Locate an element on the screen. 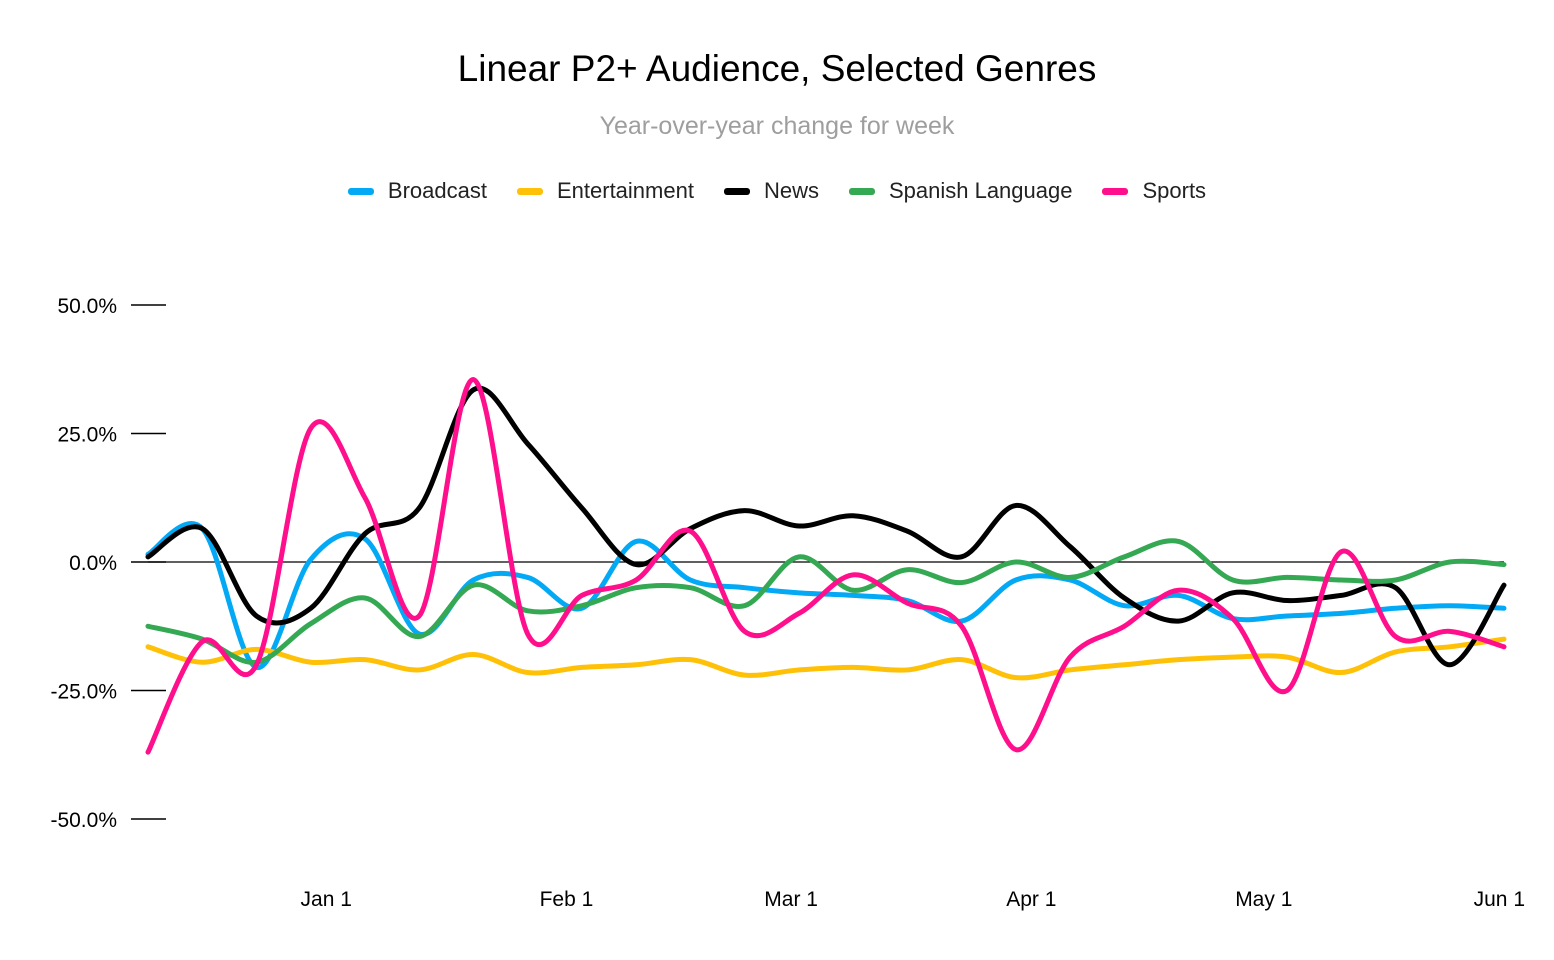  y-tick-label: 0.0% is located at coordinates (93, 563).